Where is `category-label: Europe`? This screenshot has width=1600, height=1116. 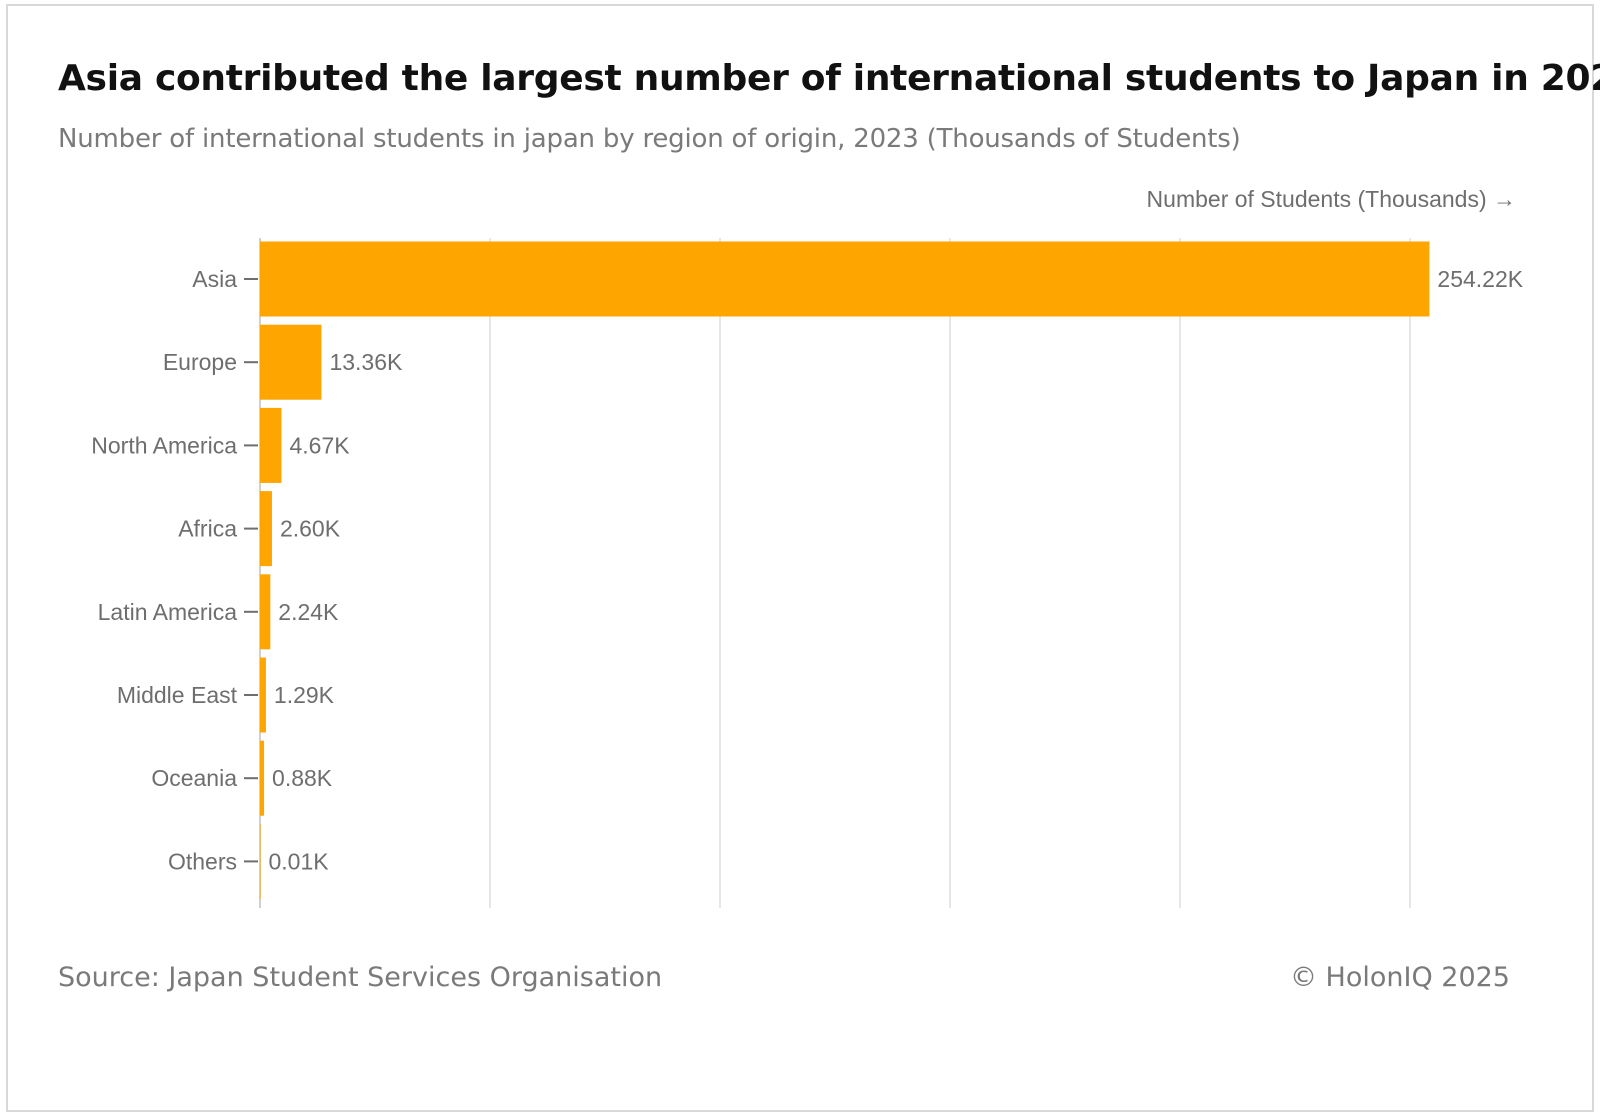 category-label: Europe is located at coordinates (200, 362).